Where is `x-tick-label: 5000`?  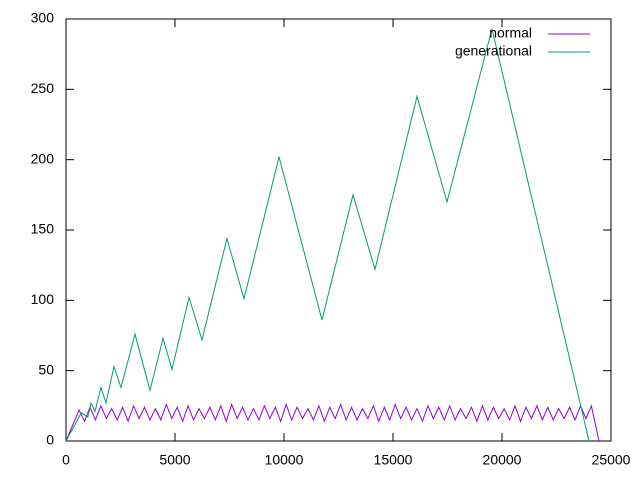
x-tick-label: 5000 is located at coordinates (174, 460).